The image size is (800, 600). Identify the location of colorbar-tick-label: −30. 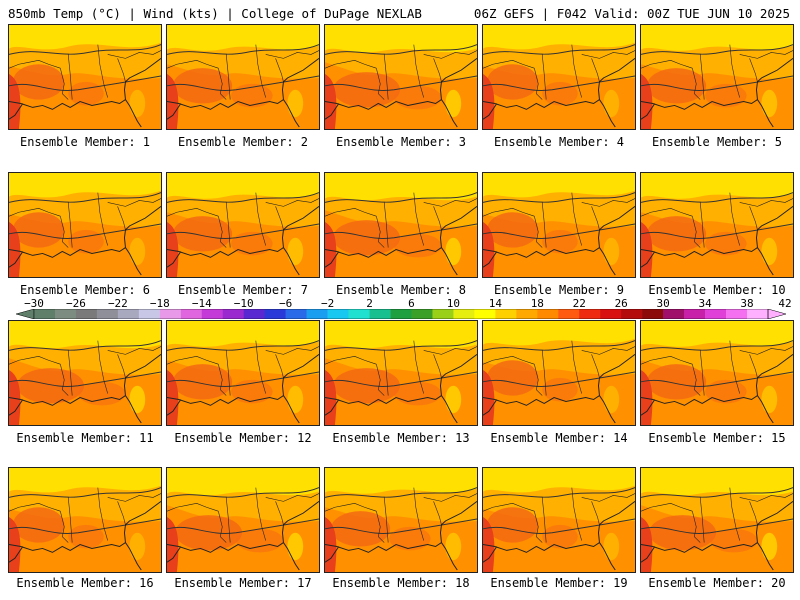
(34, 303).